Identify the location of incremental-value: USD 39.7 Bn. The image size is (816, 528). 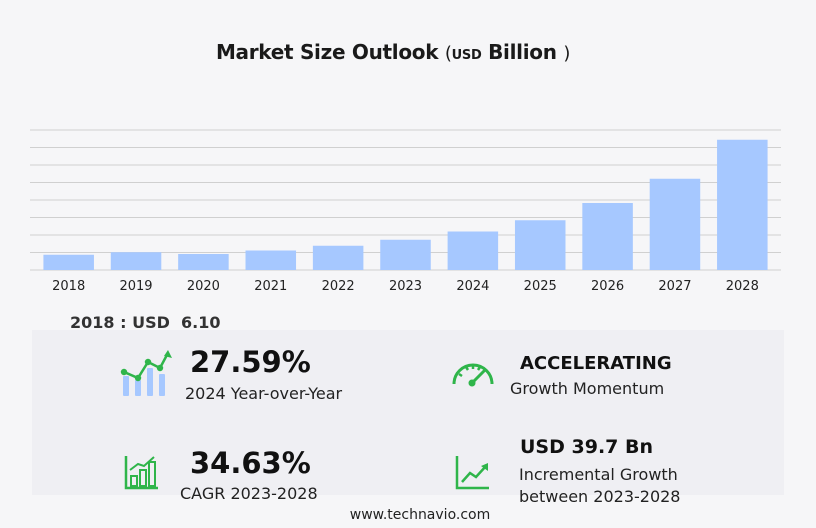
(586, 447).